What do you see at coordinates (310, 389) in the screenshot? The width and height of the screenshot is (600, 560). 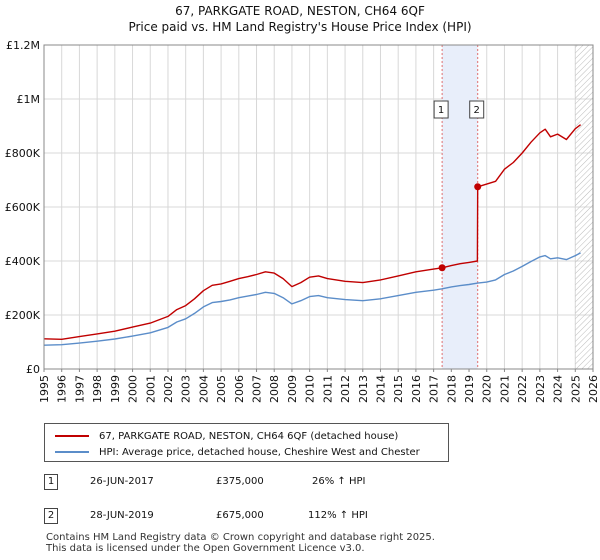 I see `x-tick-label: 2010` at bounding box center [310, 389].